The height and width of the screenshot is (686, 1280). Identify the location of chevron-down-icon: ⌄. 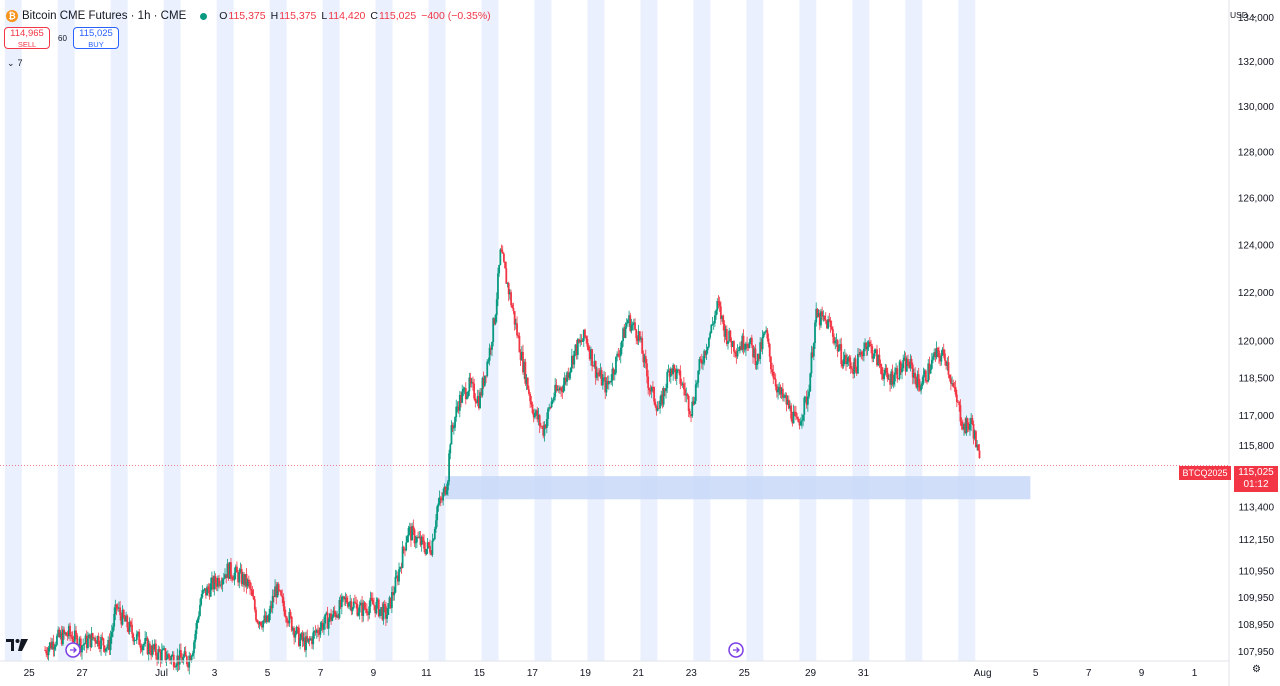
(1254, 14).